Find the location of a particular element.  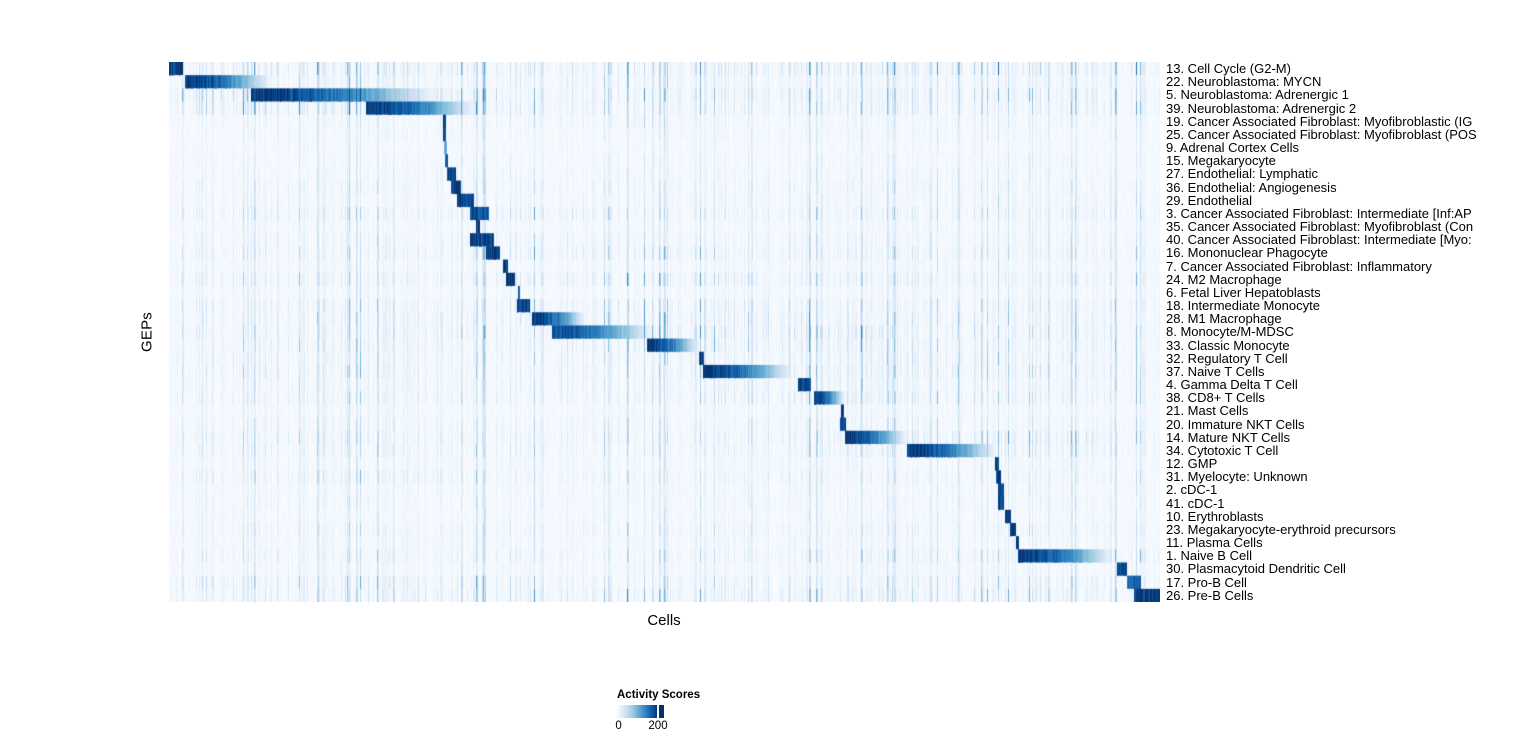

row-label: 2. cDC-1 is located at coordinates (1192, 490).